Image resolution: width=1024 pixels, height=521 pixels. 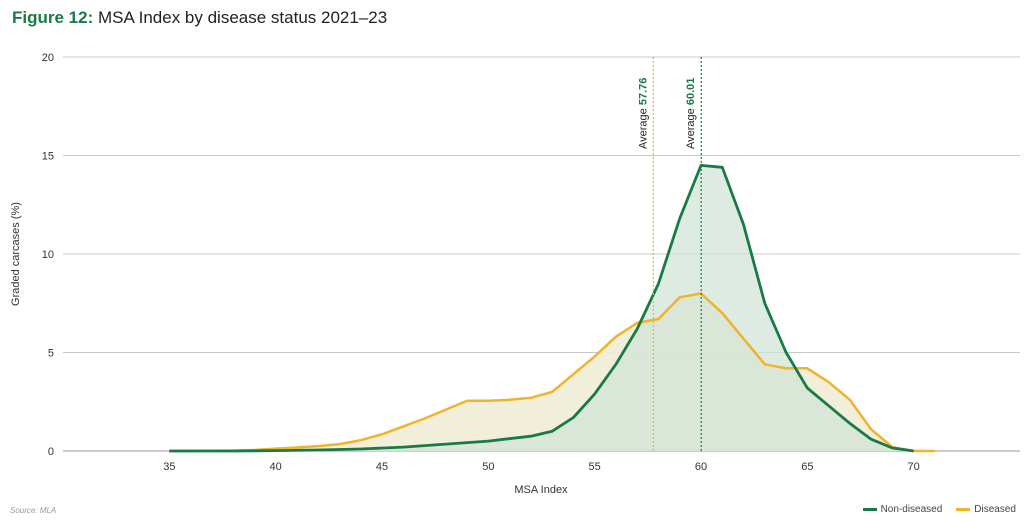 What do you see at coordinates (169, 467) in the screenshot?
I see `x-tick-label: 35` at bounding box center [169, 467].